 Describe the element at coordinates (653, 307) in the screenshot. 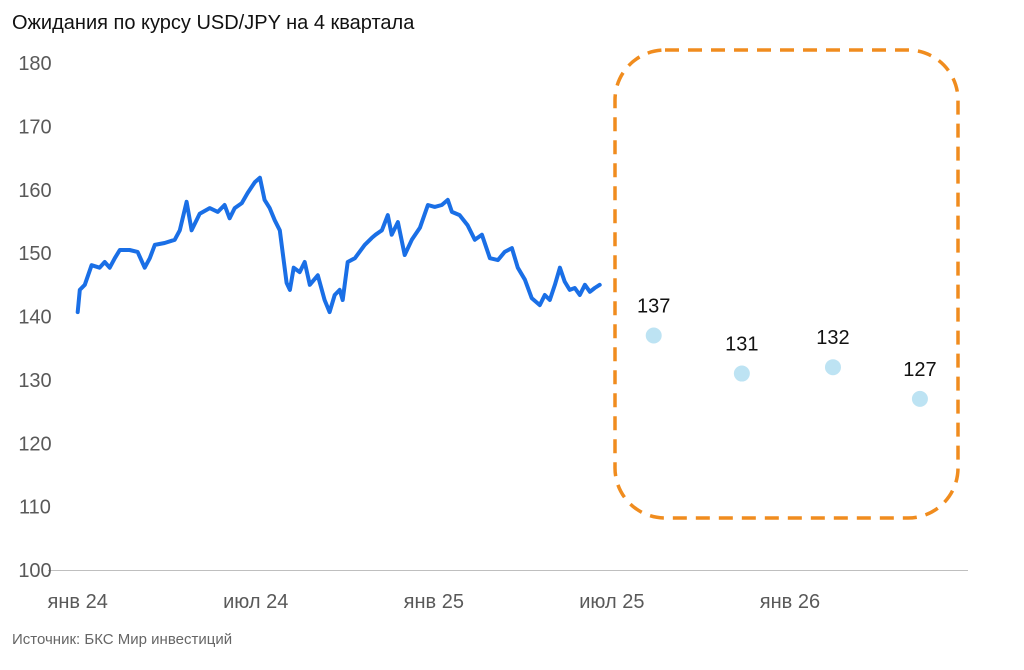

I see `forecast-data-label: 137` at that location.